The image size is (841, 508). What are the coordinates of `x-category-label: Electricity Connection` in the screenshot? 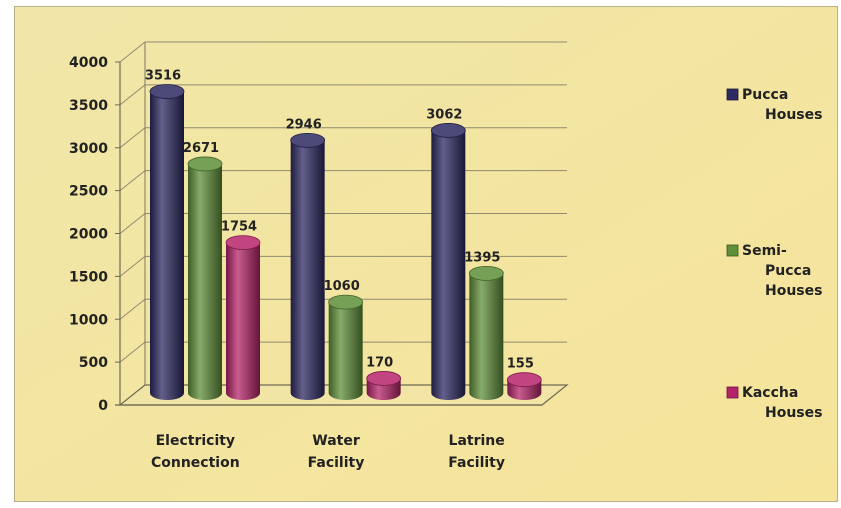 It's located at (195, 452).